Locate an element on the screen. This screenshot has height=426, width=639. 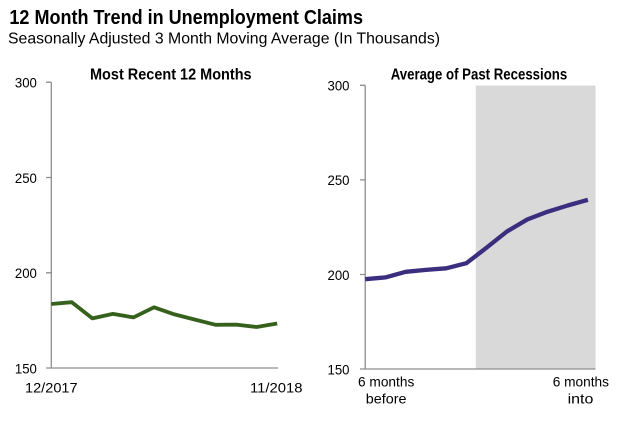
svg-text: Most Recent 12 Months is located at coordinates (171, 75).